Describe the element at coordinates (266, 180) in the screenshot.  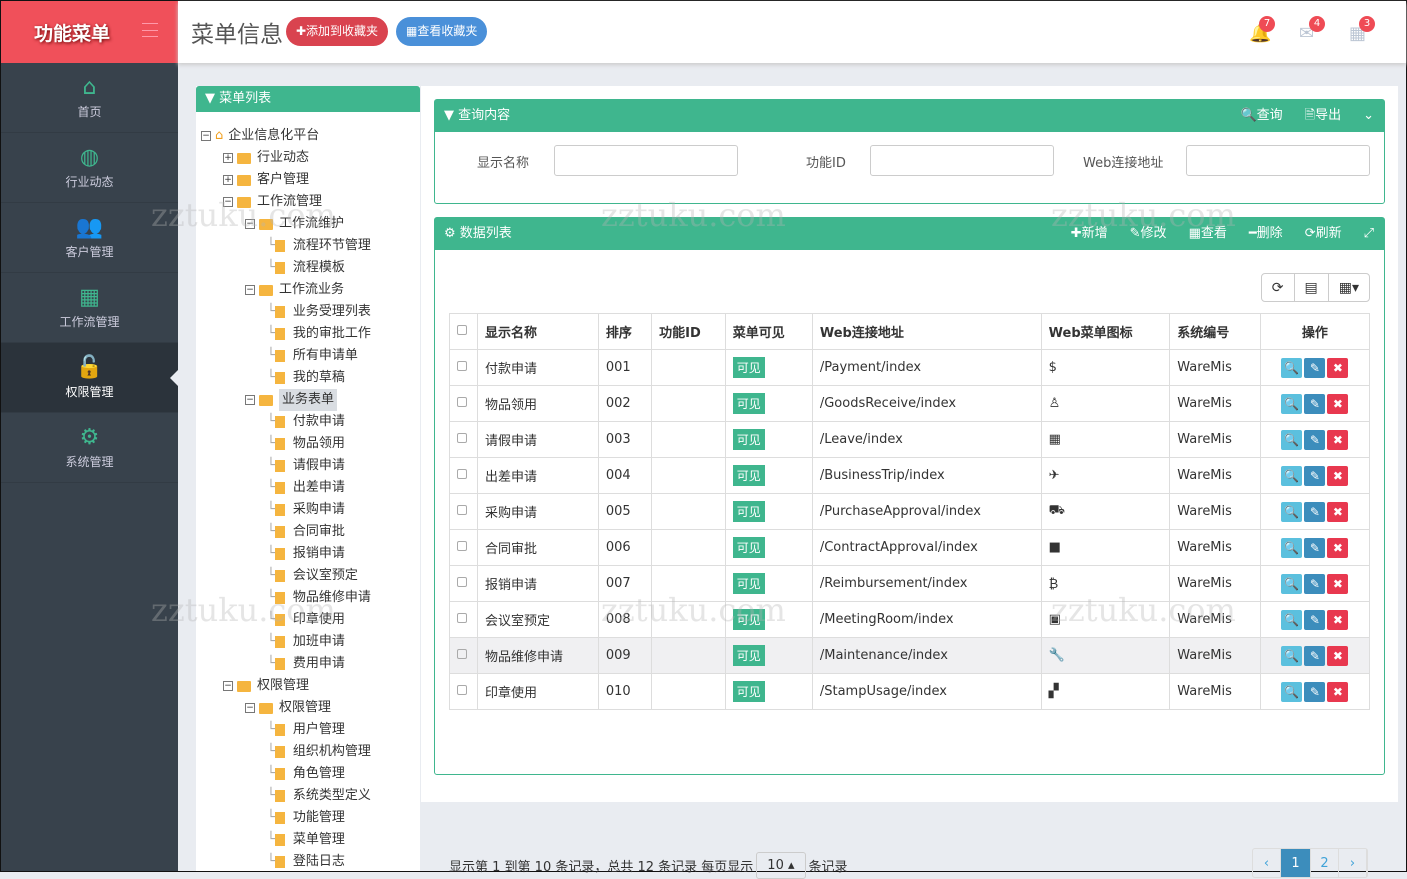
I see `tree-node: + 客户管理` at that location.